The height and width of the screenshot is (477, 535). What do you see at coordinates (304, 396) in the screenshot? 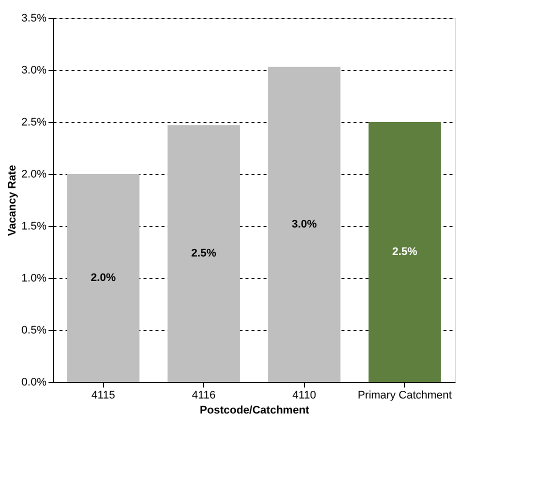
I see `x-tick-label: 4110` at bounding box center [304, 396].